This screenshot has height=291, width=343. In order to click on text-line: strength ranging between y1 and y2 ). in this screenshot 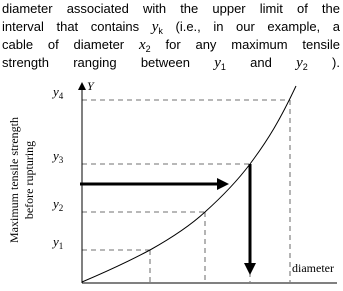, I will do `click(171, 63)`.